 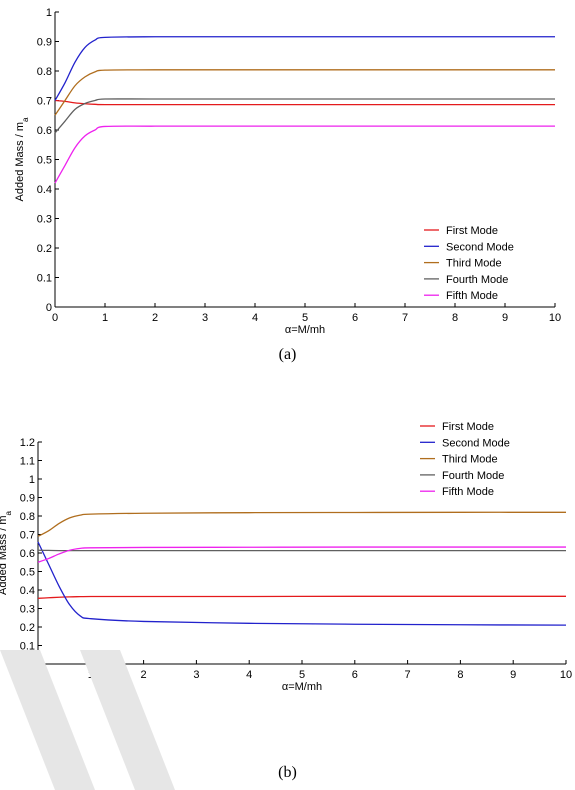 What do you see at coordinates (44, 279) in the screenshot?
I see `y-tick-label: 0.1` at bounding box center [44, 279].